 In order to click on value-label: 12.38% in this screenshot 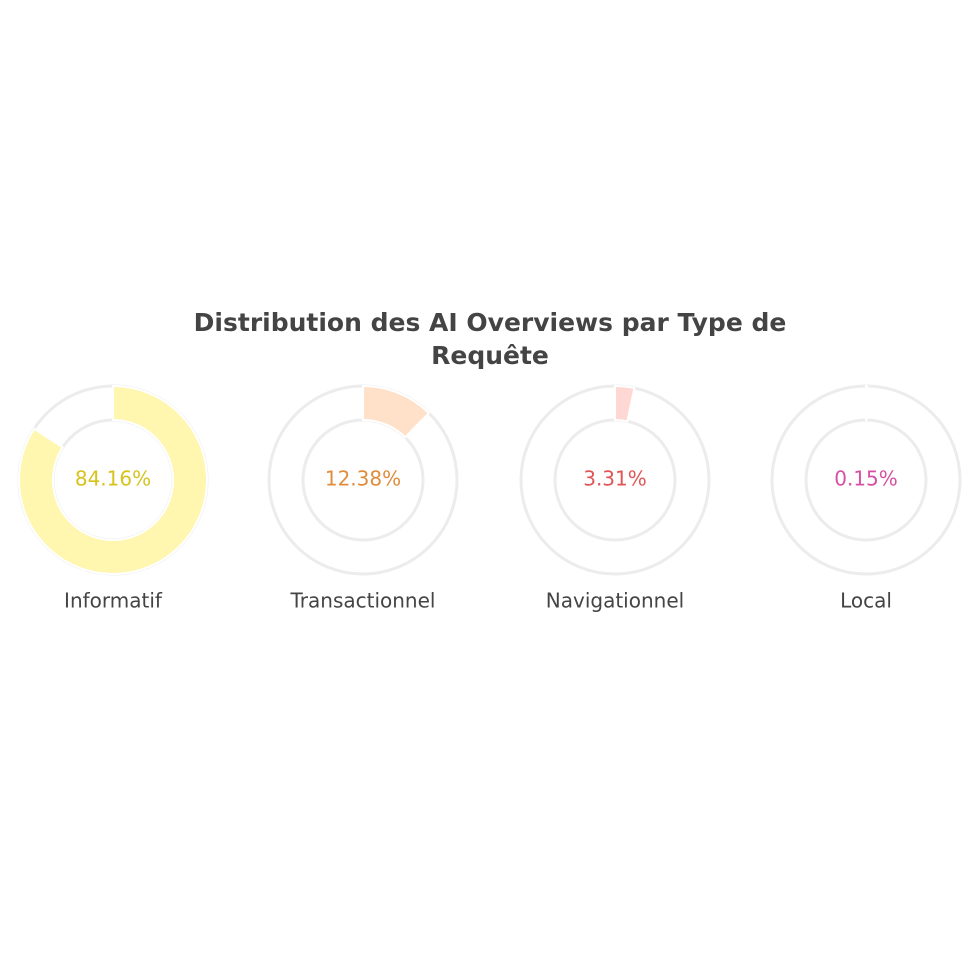, I will do `click(363, 479)`.